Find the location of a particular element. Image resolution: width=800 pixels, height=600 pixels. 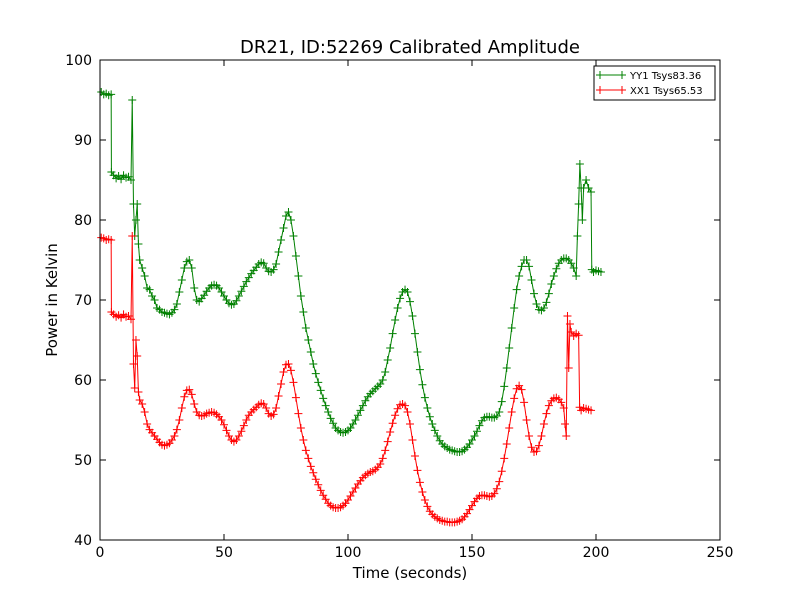

legend-label: XX1 Tsys65.53 is located at coordinates (666, 91).